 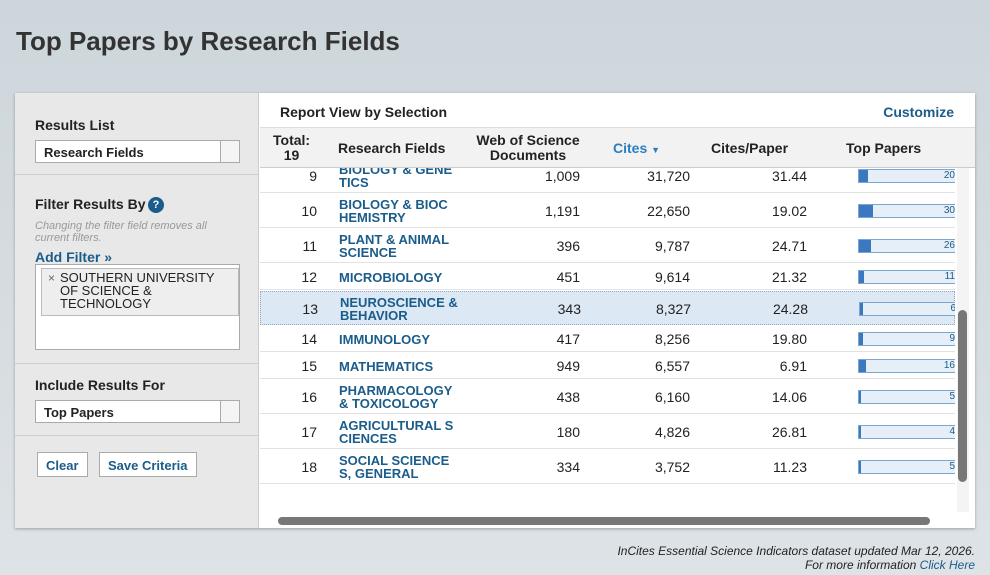 I want to click on help-icon: ?, so click(x=156, y=205).